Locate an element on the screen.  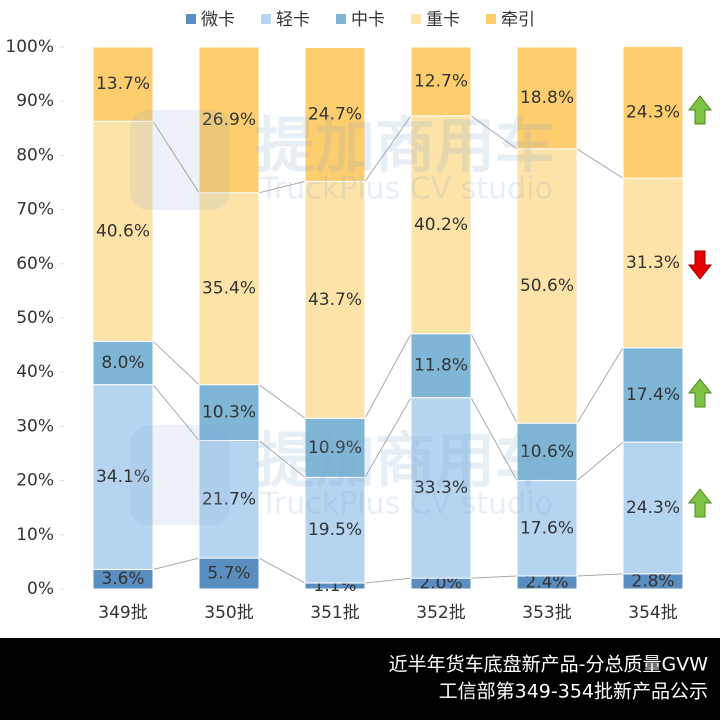
watermark: 提加商用车 is located at coordinates (405, 147).